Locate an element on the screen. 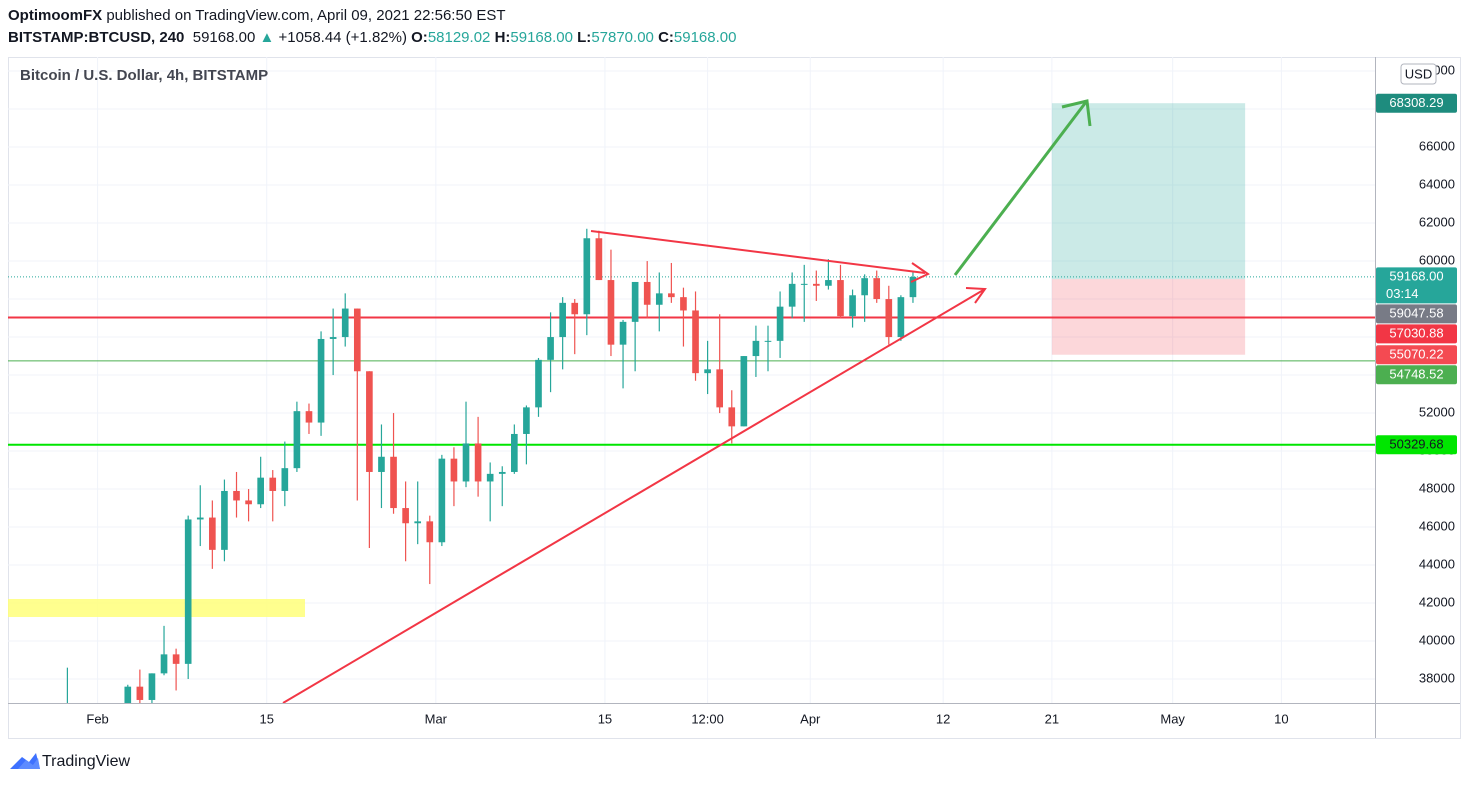 The height and width of the screenshot is (785, 1470). currency-badge is located at coordinates (1418, 74).